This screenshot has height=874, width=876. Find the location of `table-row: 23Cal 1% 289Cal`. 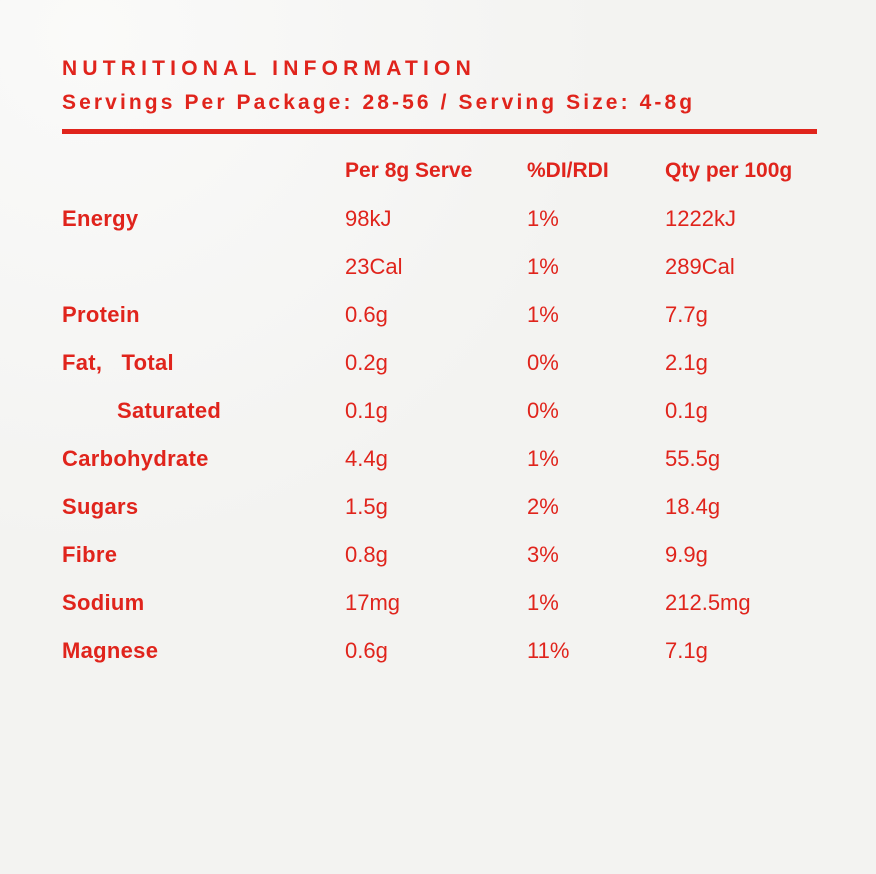

table-row: 23Cal 1% 289Cal is located at coordinates (439, 267).